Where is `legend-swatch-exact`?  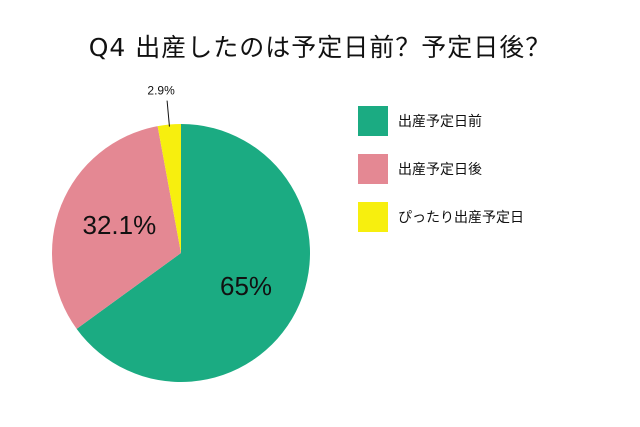 legend-swatch-exact is located at coordinates (373, 217).